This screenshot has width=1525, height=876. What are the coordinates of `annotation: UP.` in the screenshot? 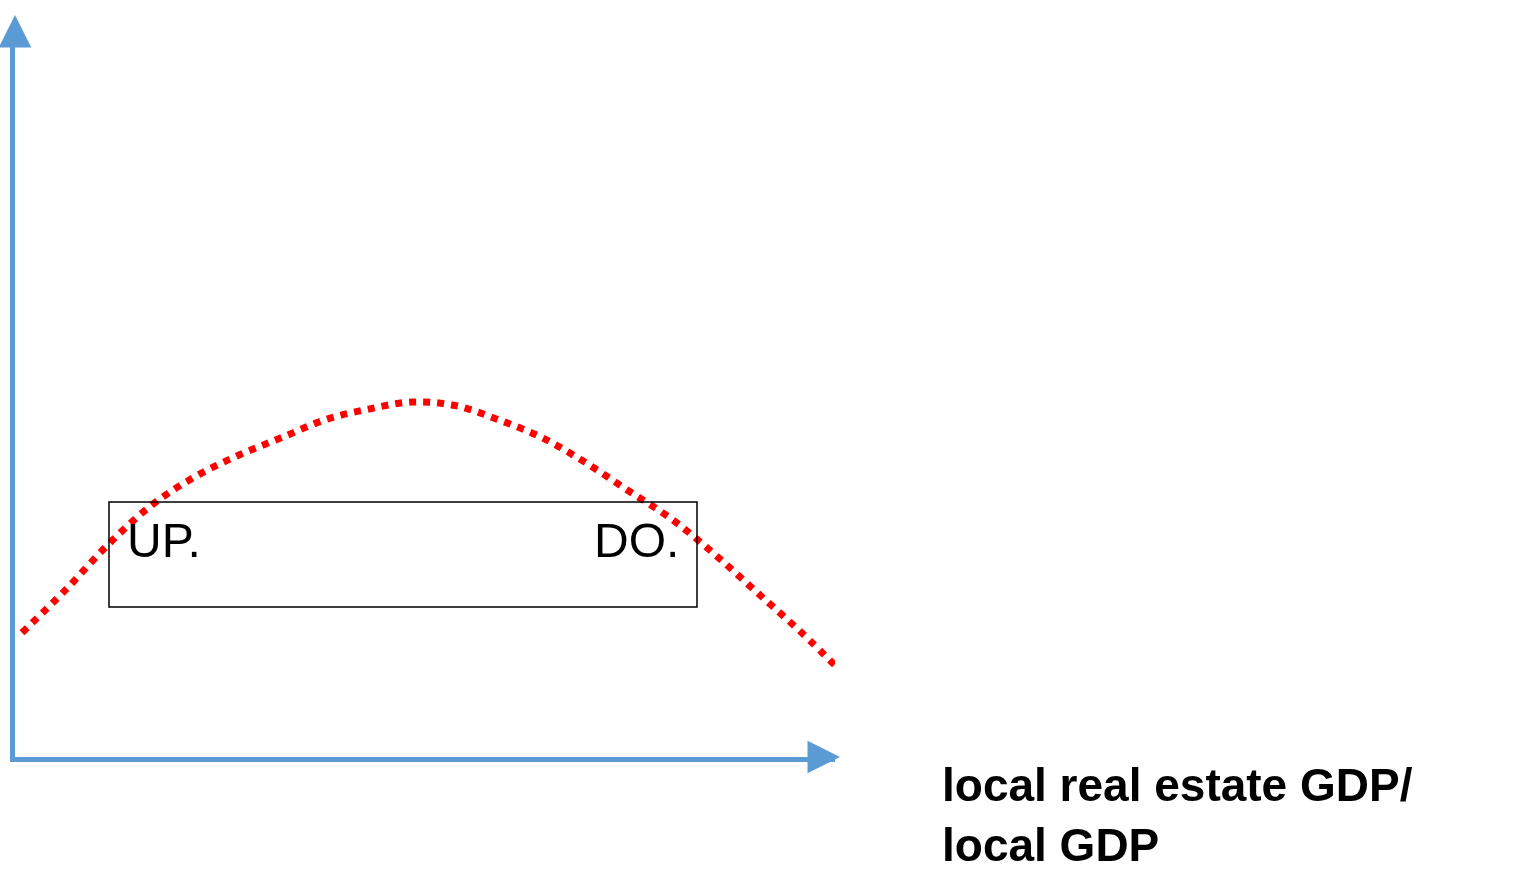 It's located at (164, 540).